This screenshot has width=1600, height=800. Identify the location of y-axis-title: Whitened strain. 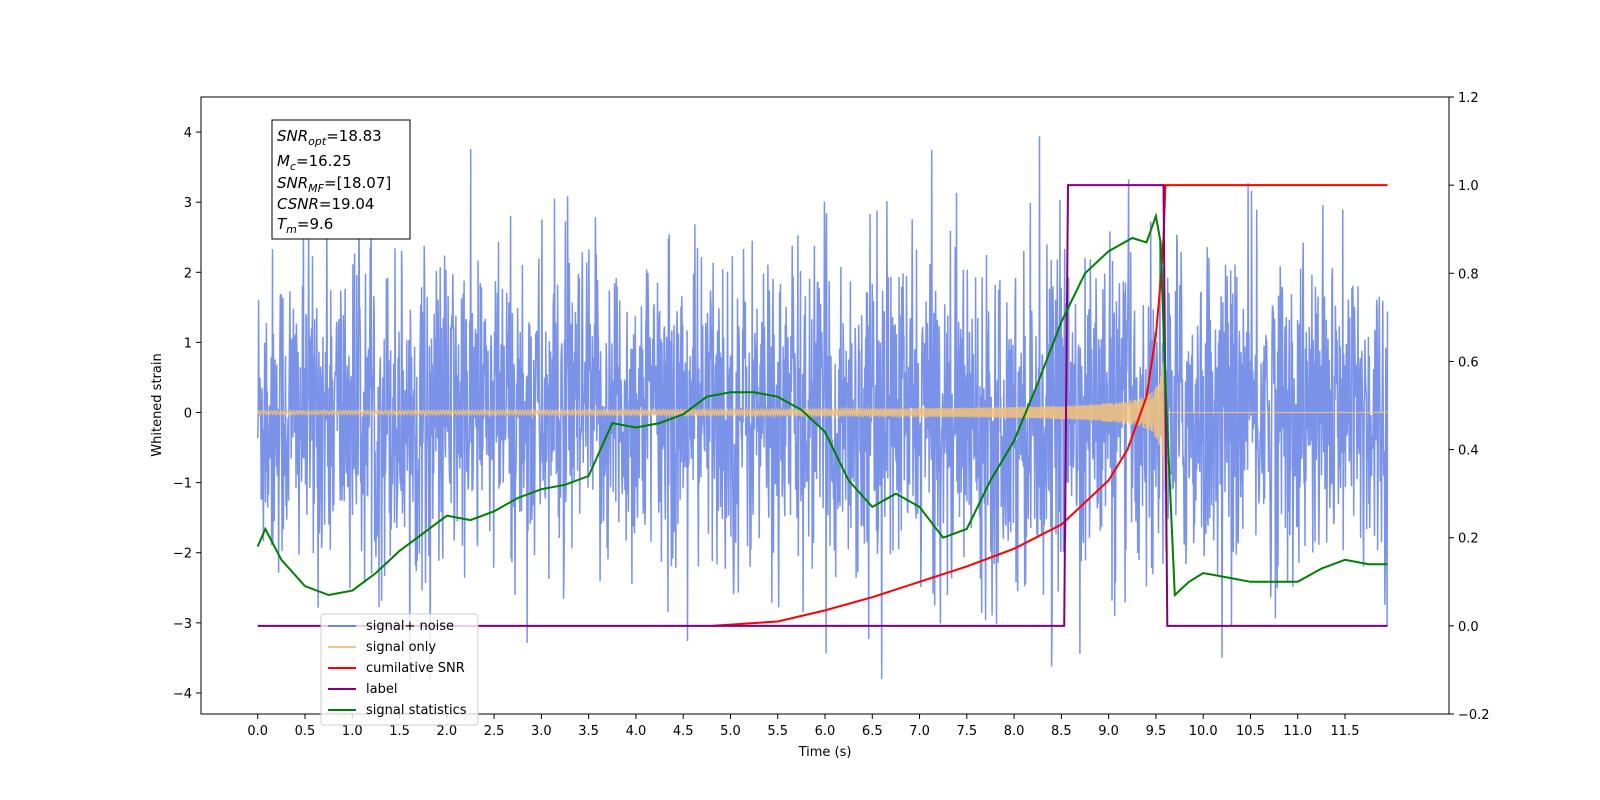
(157, 404).